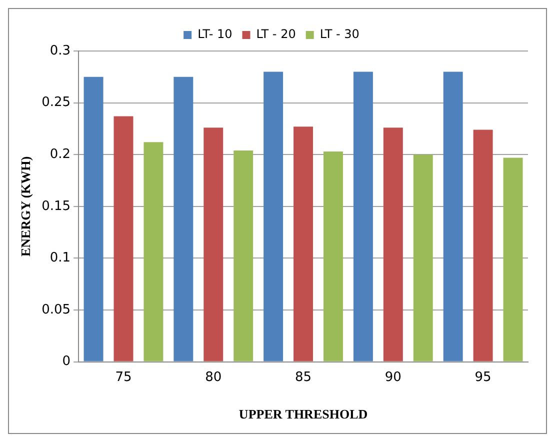  Describe the element at coordinates (60, 154) in the screenshot. I see `y-tick-label: 0.2` at that location.